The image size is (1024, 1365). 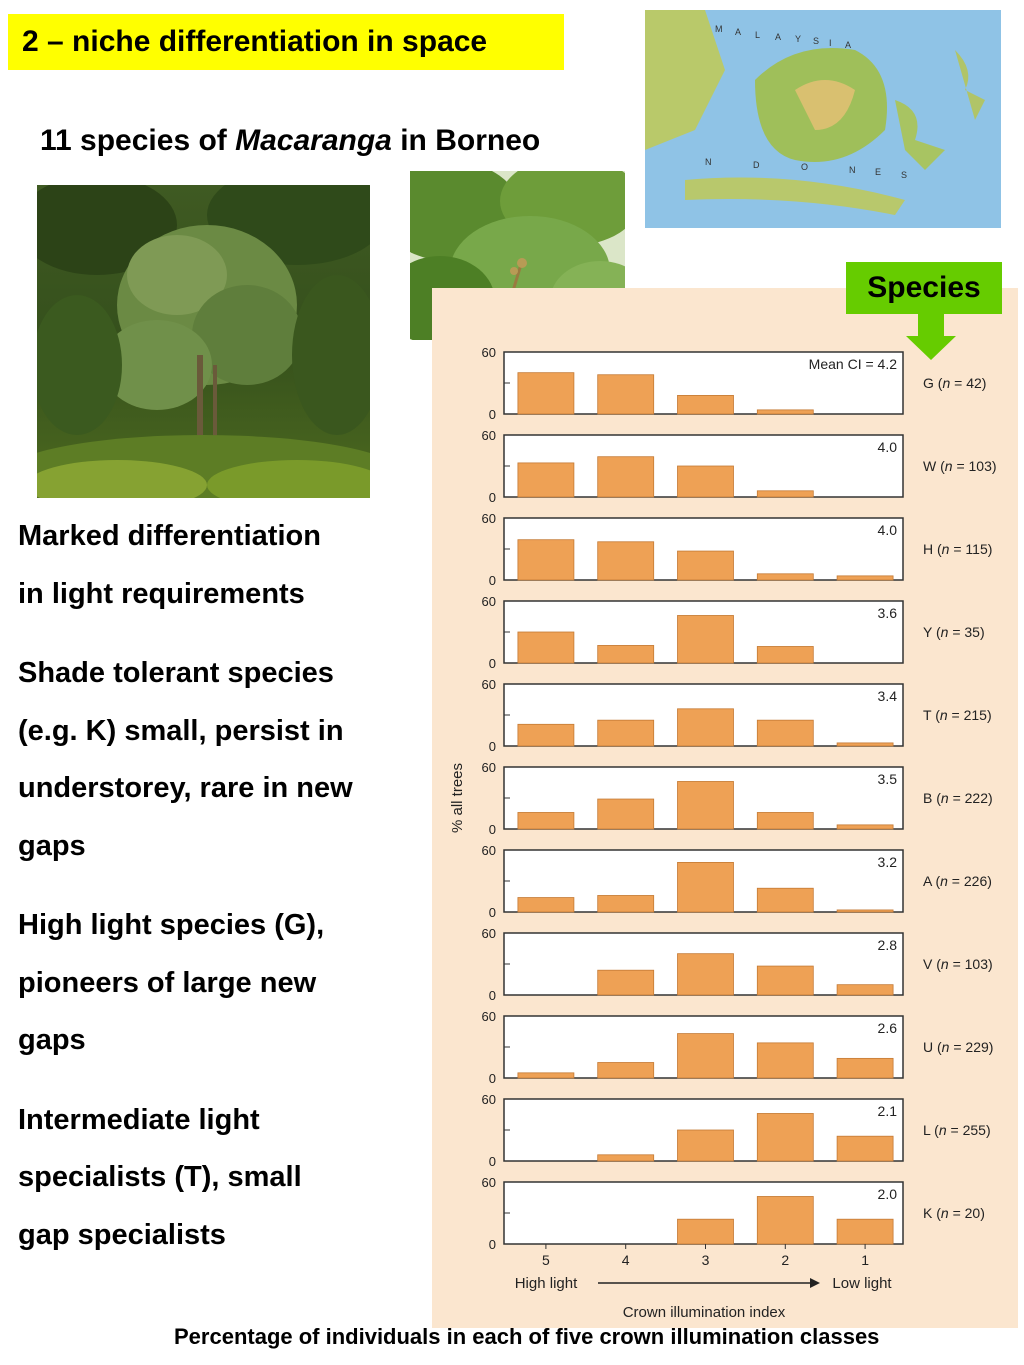 I want to click on mean-ci-label: 2.8, so click(x=888, y=945).